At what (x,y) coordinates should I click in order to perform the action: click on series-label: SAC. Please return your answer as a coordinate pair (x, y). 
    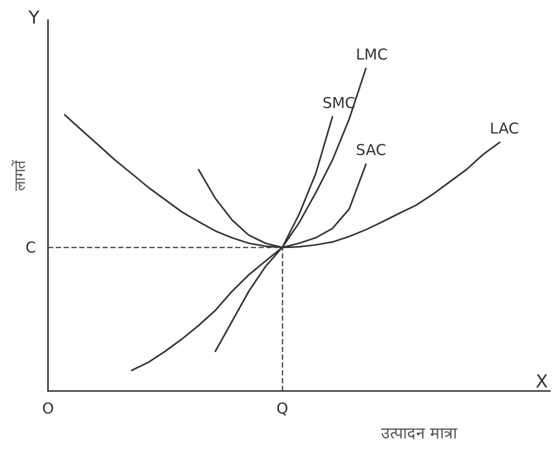
    Looking at the image, I should click on (371, 150).